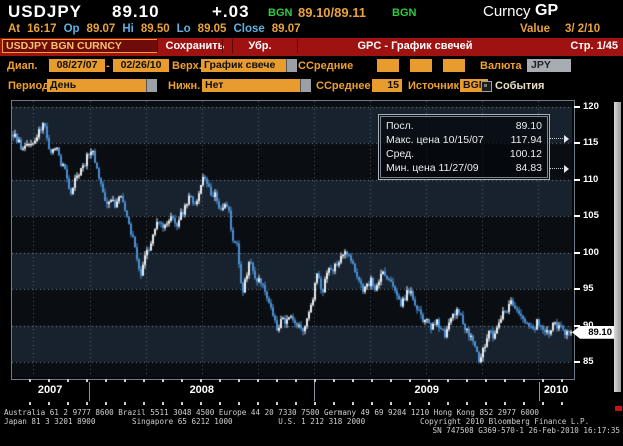 The height and width of the screenshot is (446, 623). What do you see at coordinates (249, 29) in the screenshot?
I see `close-label: Close` at bounding box center [249, 29].